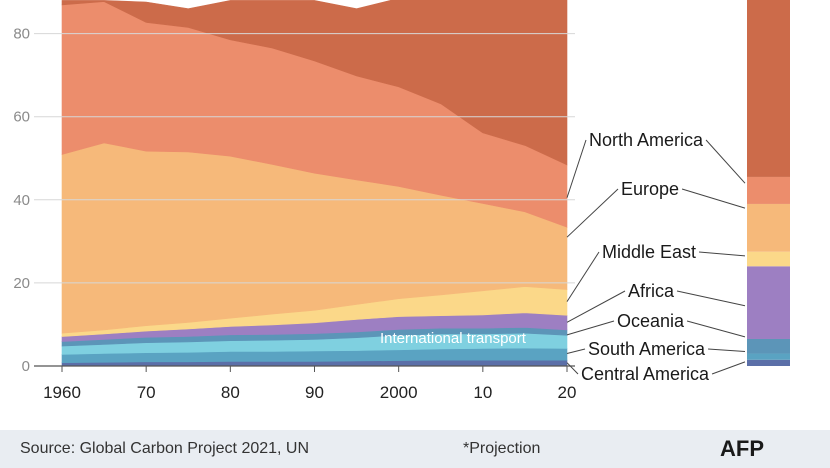 Image resolution: width=830 pixels, height=468 pixels. I want to click on y-tick-60: 60, so click(21, 117).